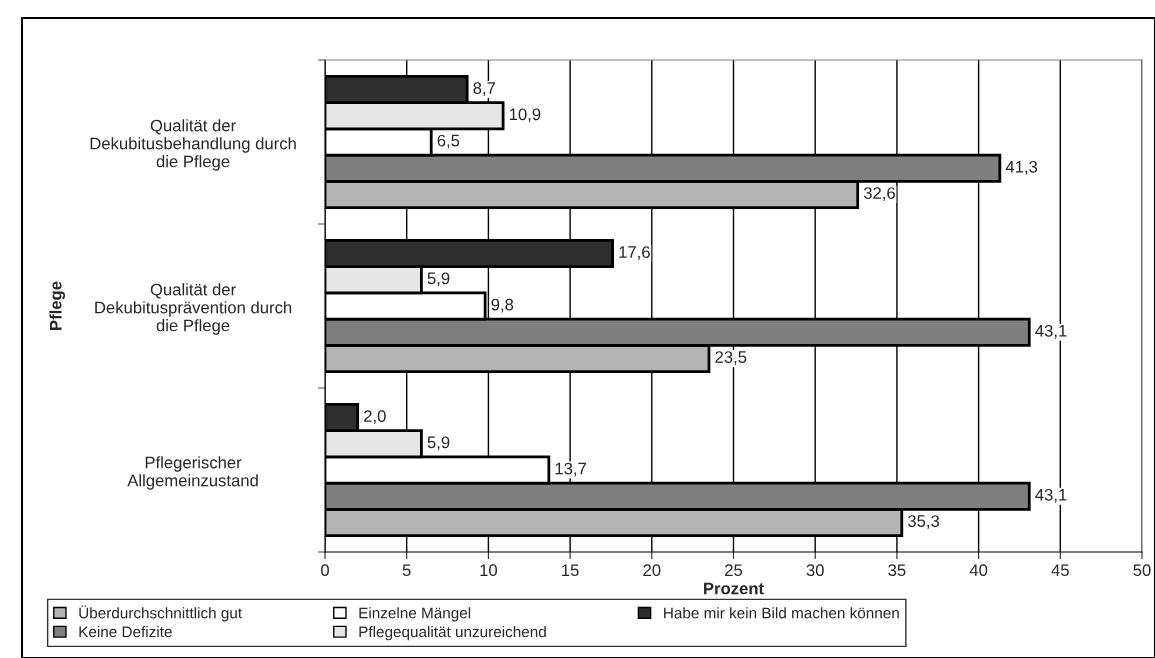  I want to click on y-axis-title: Pflege, so click(57, 305).